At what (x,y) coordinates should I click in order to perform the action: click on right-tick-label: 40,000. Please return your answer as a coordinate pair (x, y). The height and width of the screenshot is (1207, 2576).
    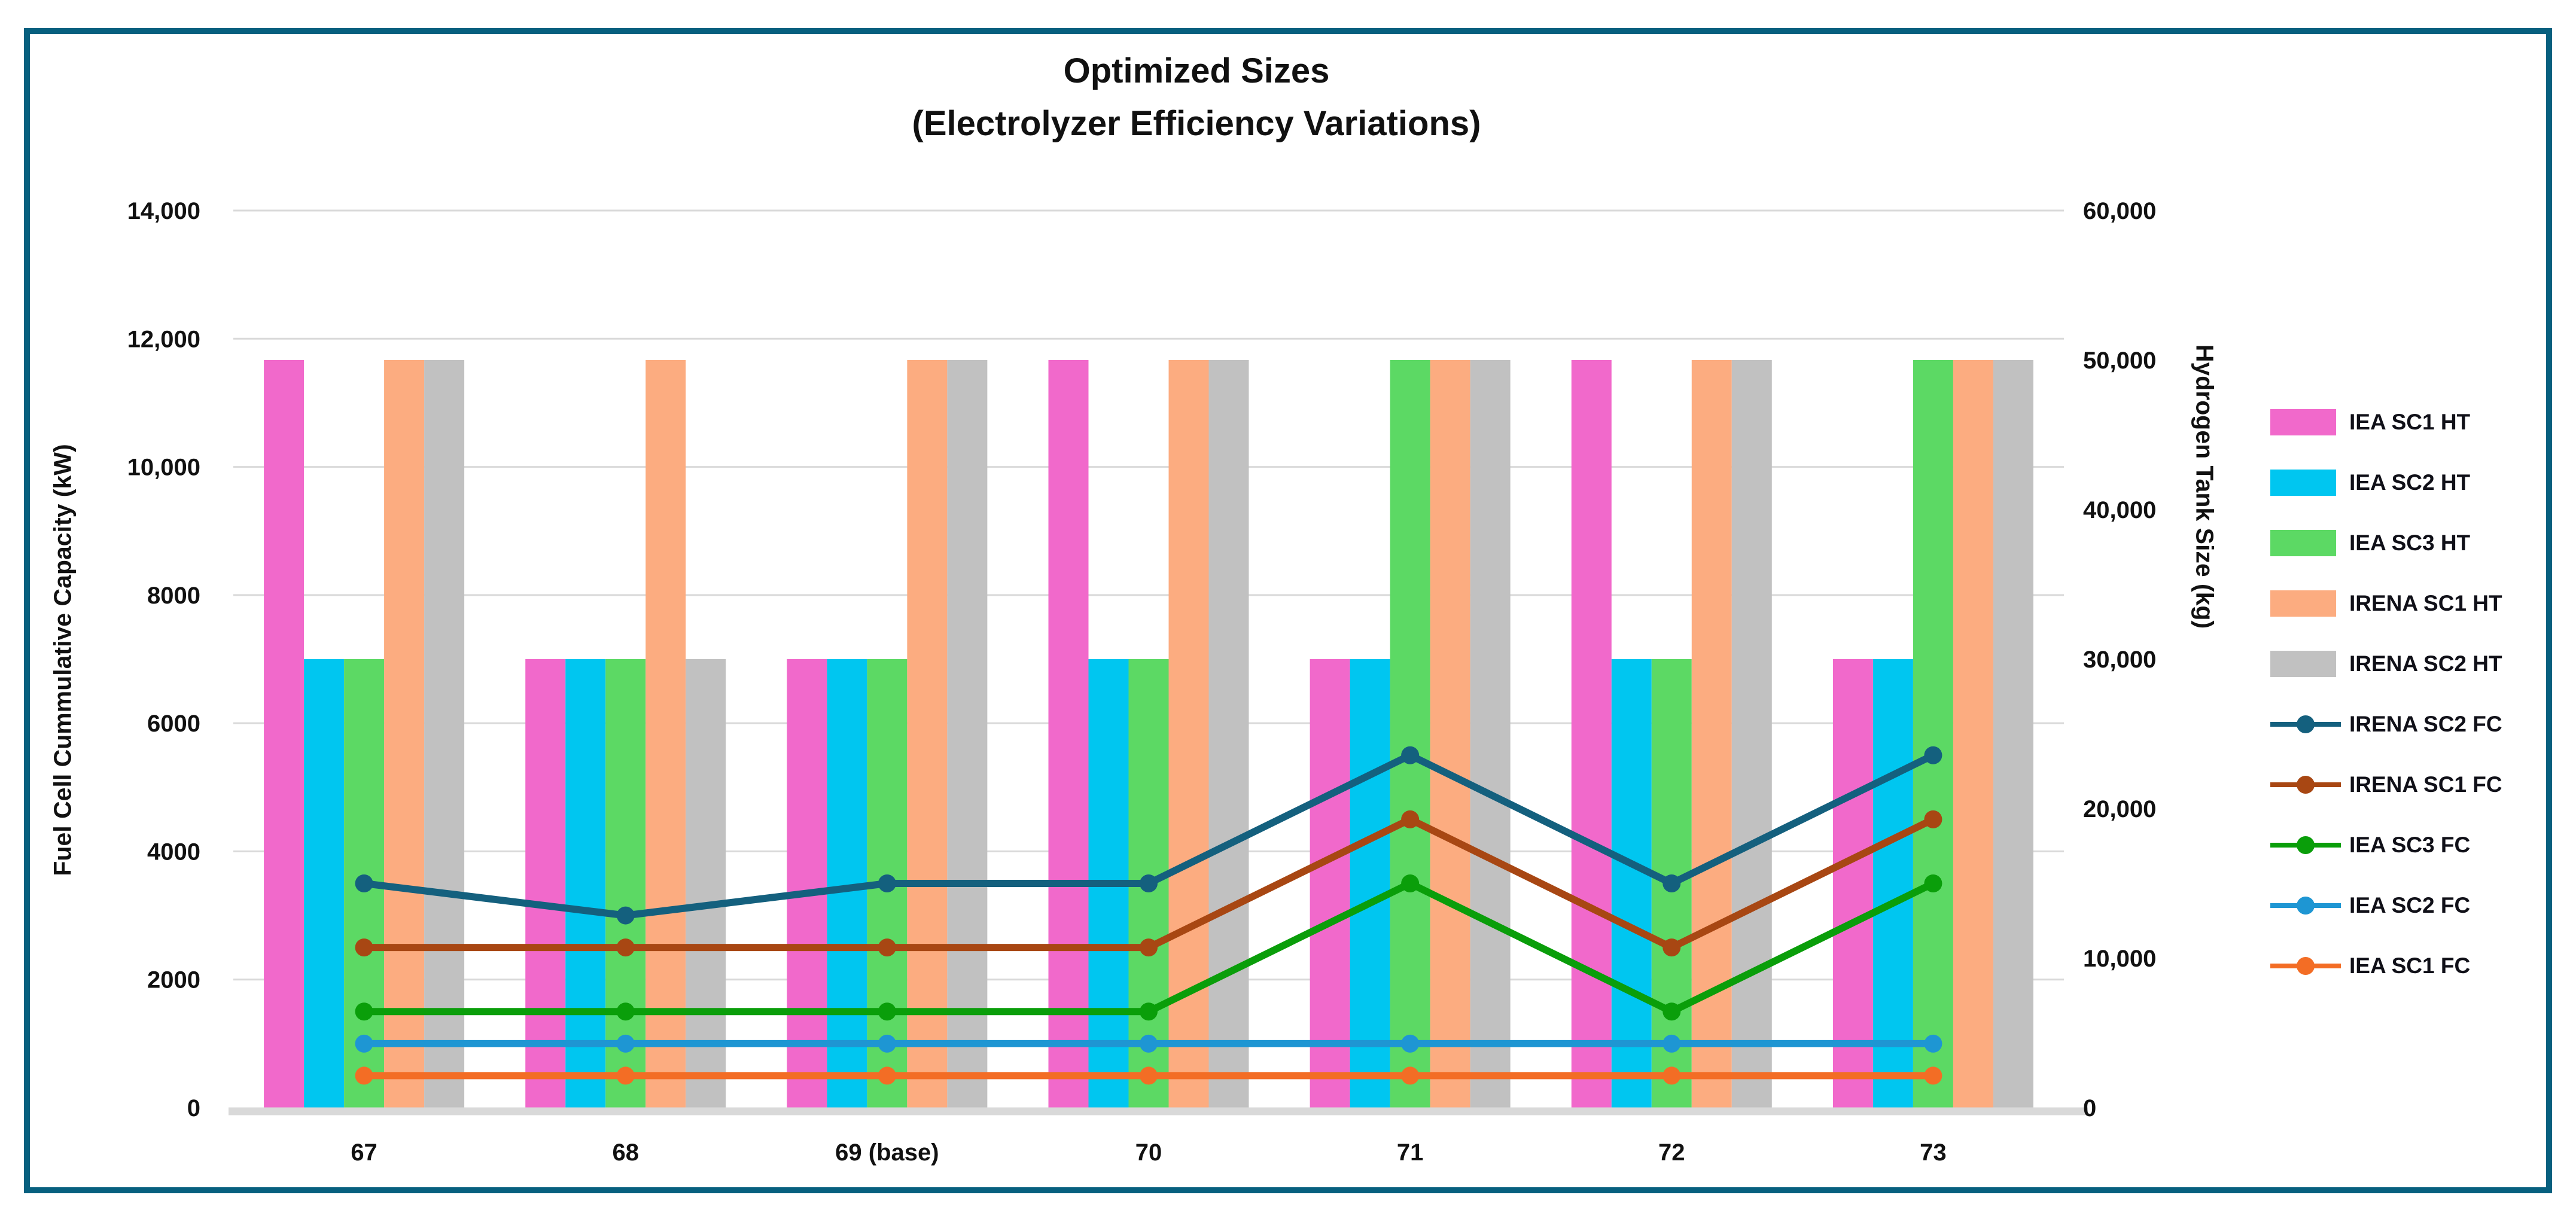
    Looking at the image, I should click on (2119, 510).